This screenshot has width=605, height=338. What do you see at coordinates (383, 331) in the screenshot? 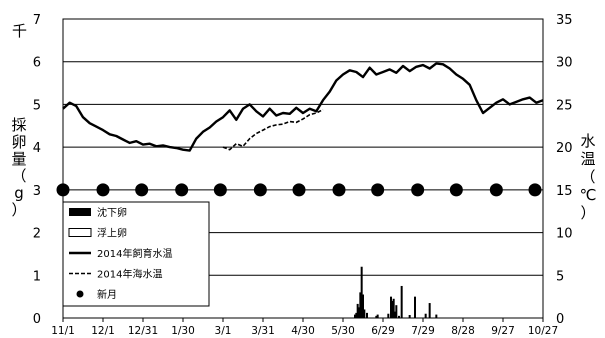
I see `x-tick-label: 6/29` at bounding box center [383, 331].